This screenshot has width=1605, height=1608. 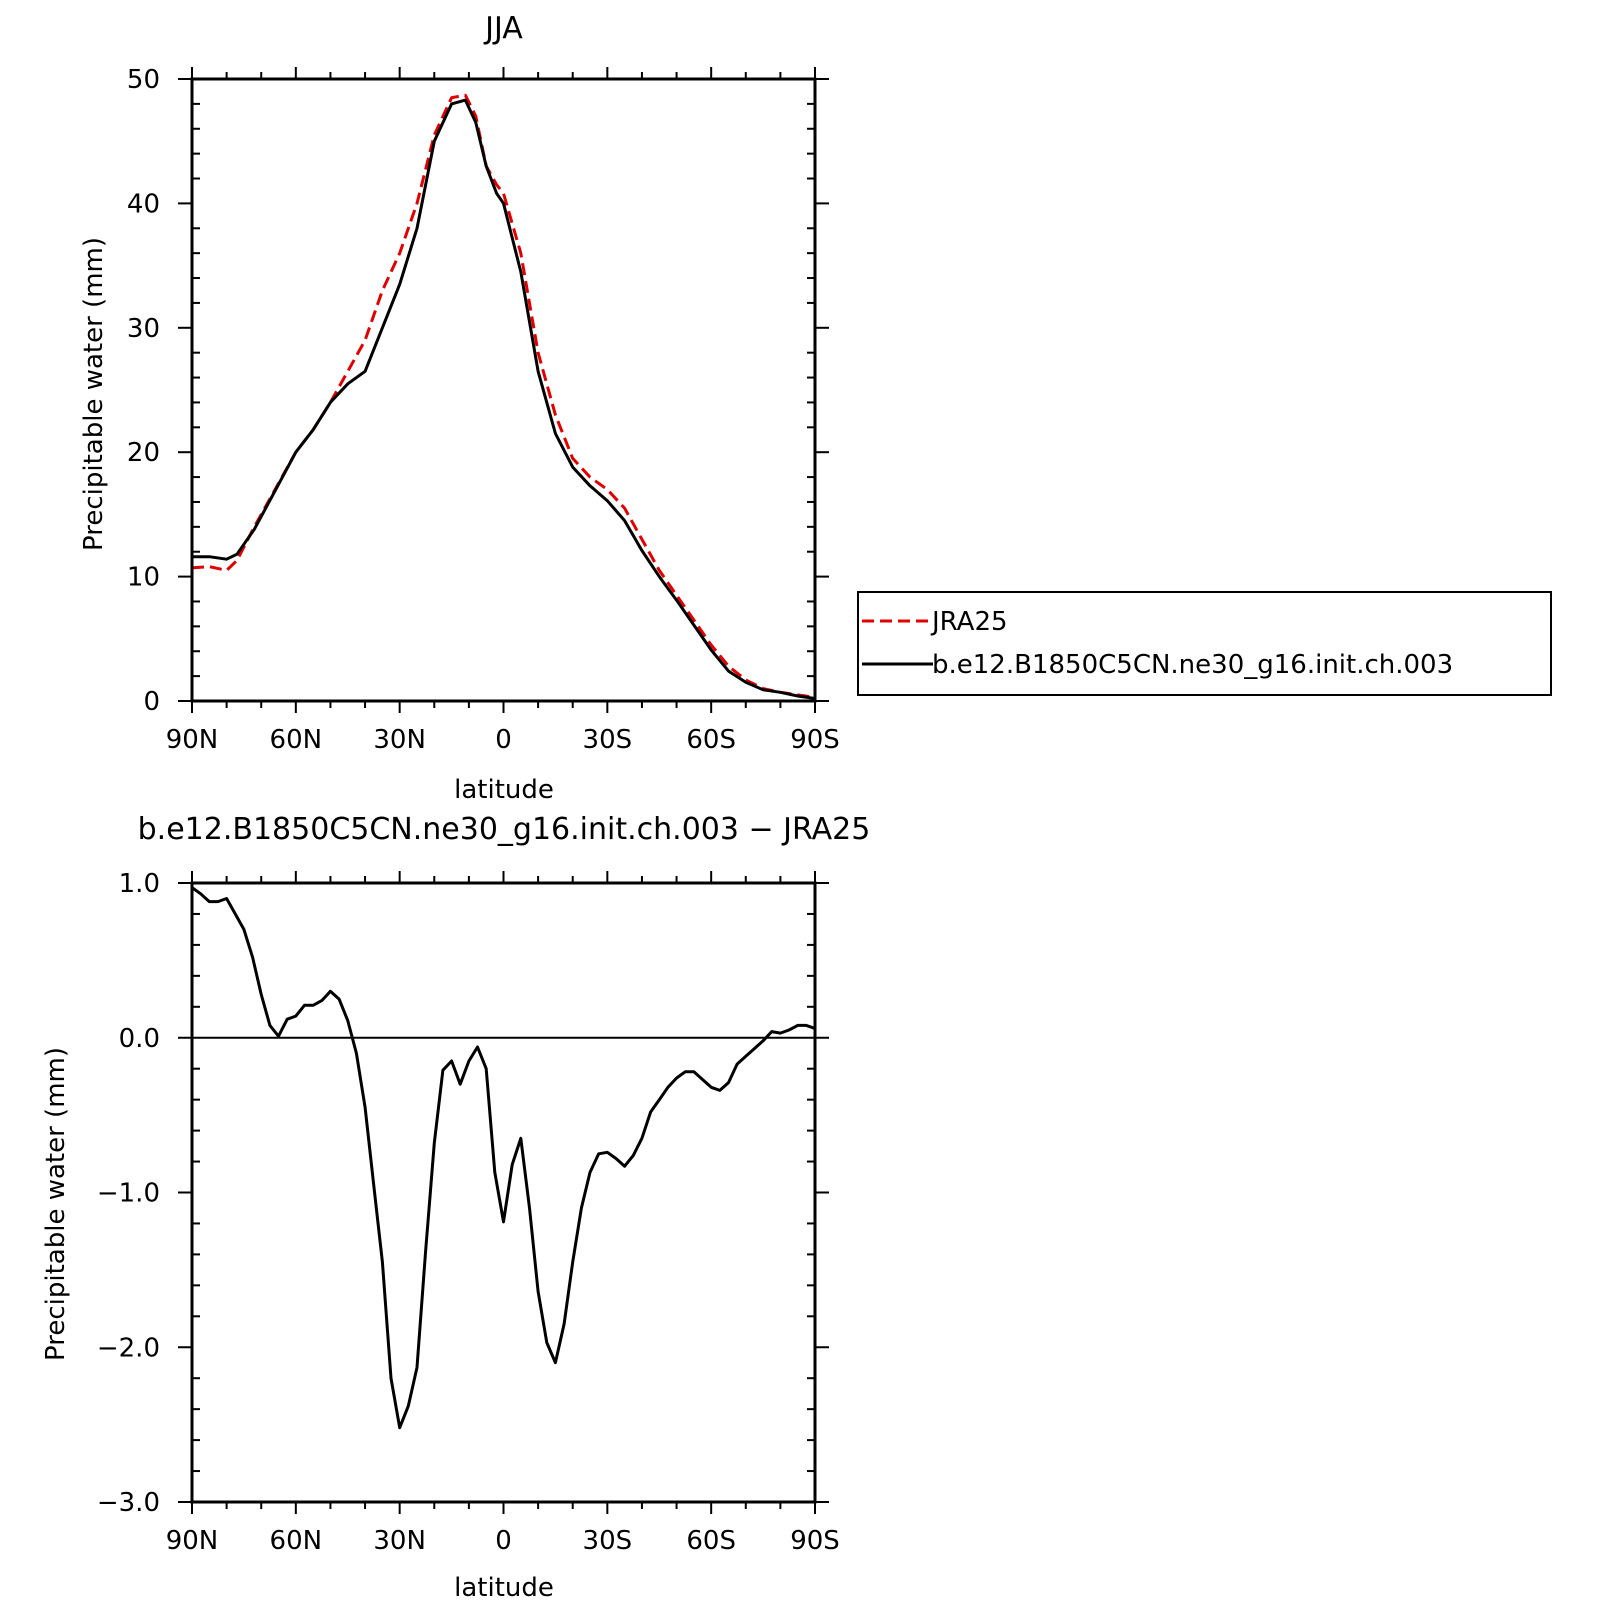 I want to click on y-tick-label: 40, so click(x=143, y=204).